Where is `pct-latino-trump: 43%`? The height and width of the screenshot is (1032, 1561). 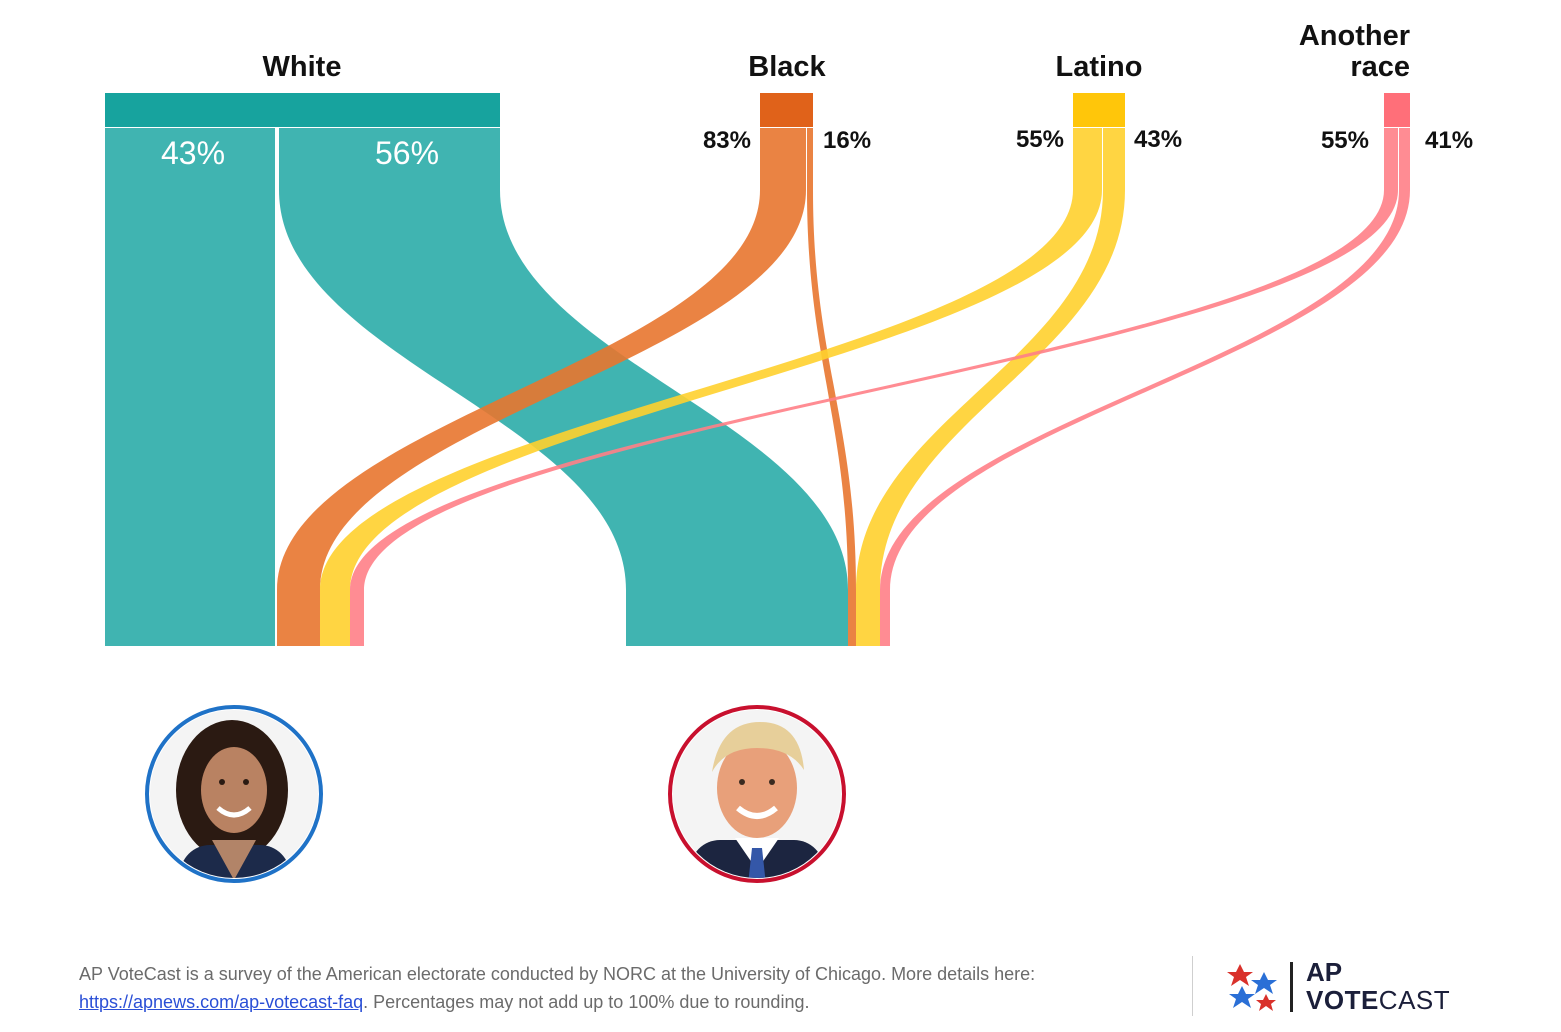 pct-latino-trump: 43% is located at coordinates (1158, 139).